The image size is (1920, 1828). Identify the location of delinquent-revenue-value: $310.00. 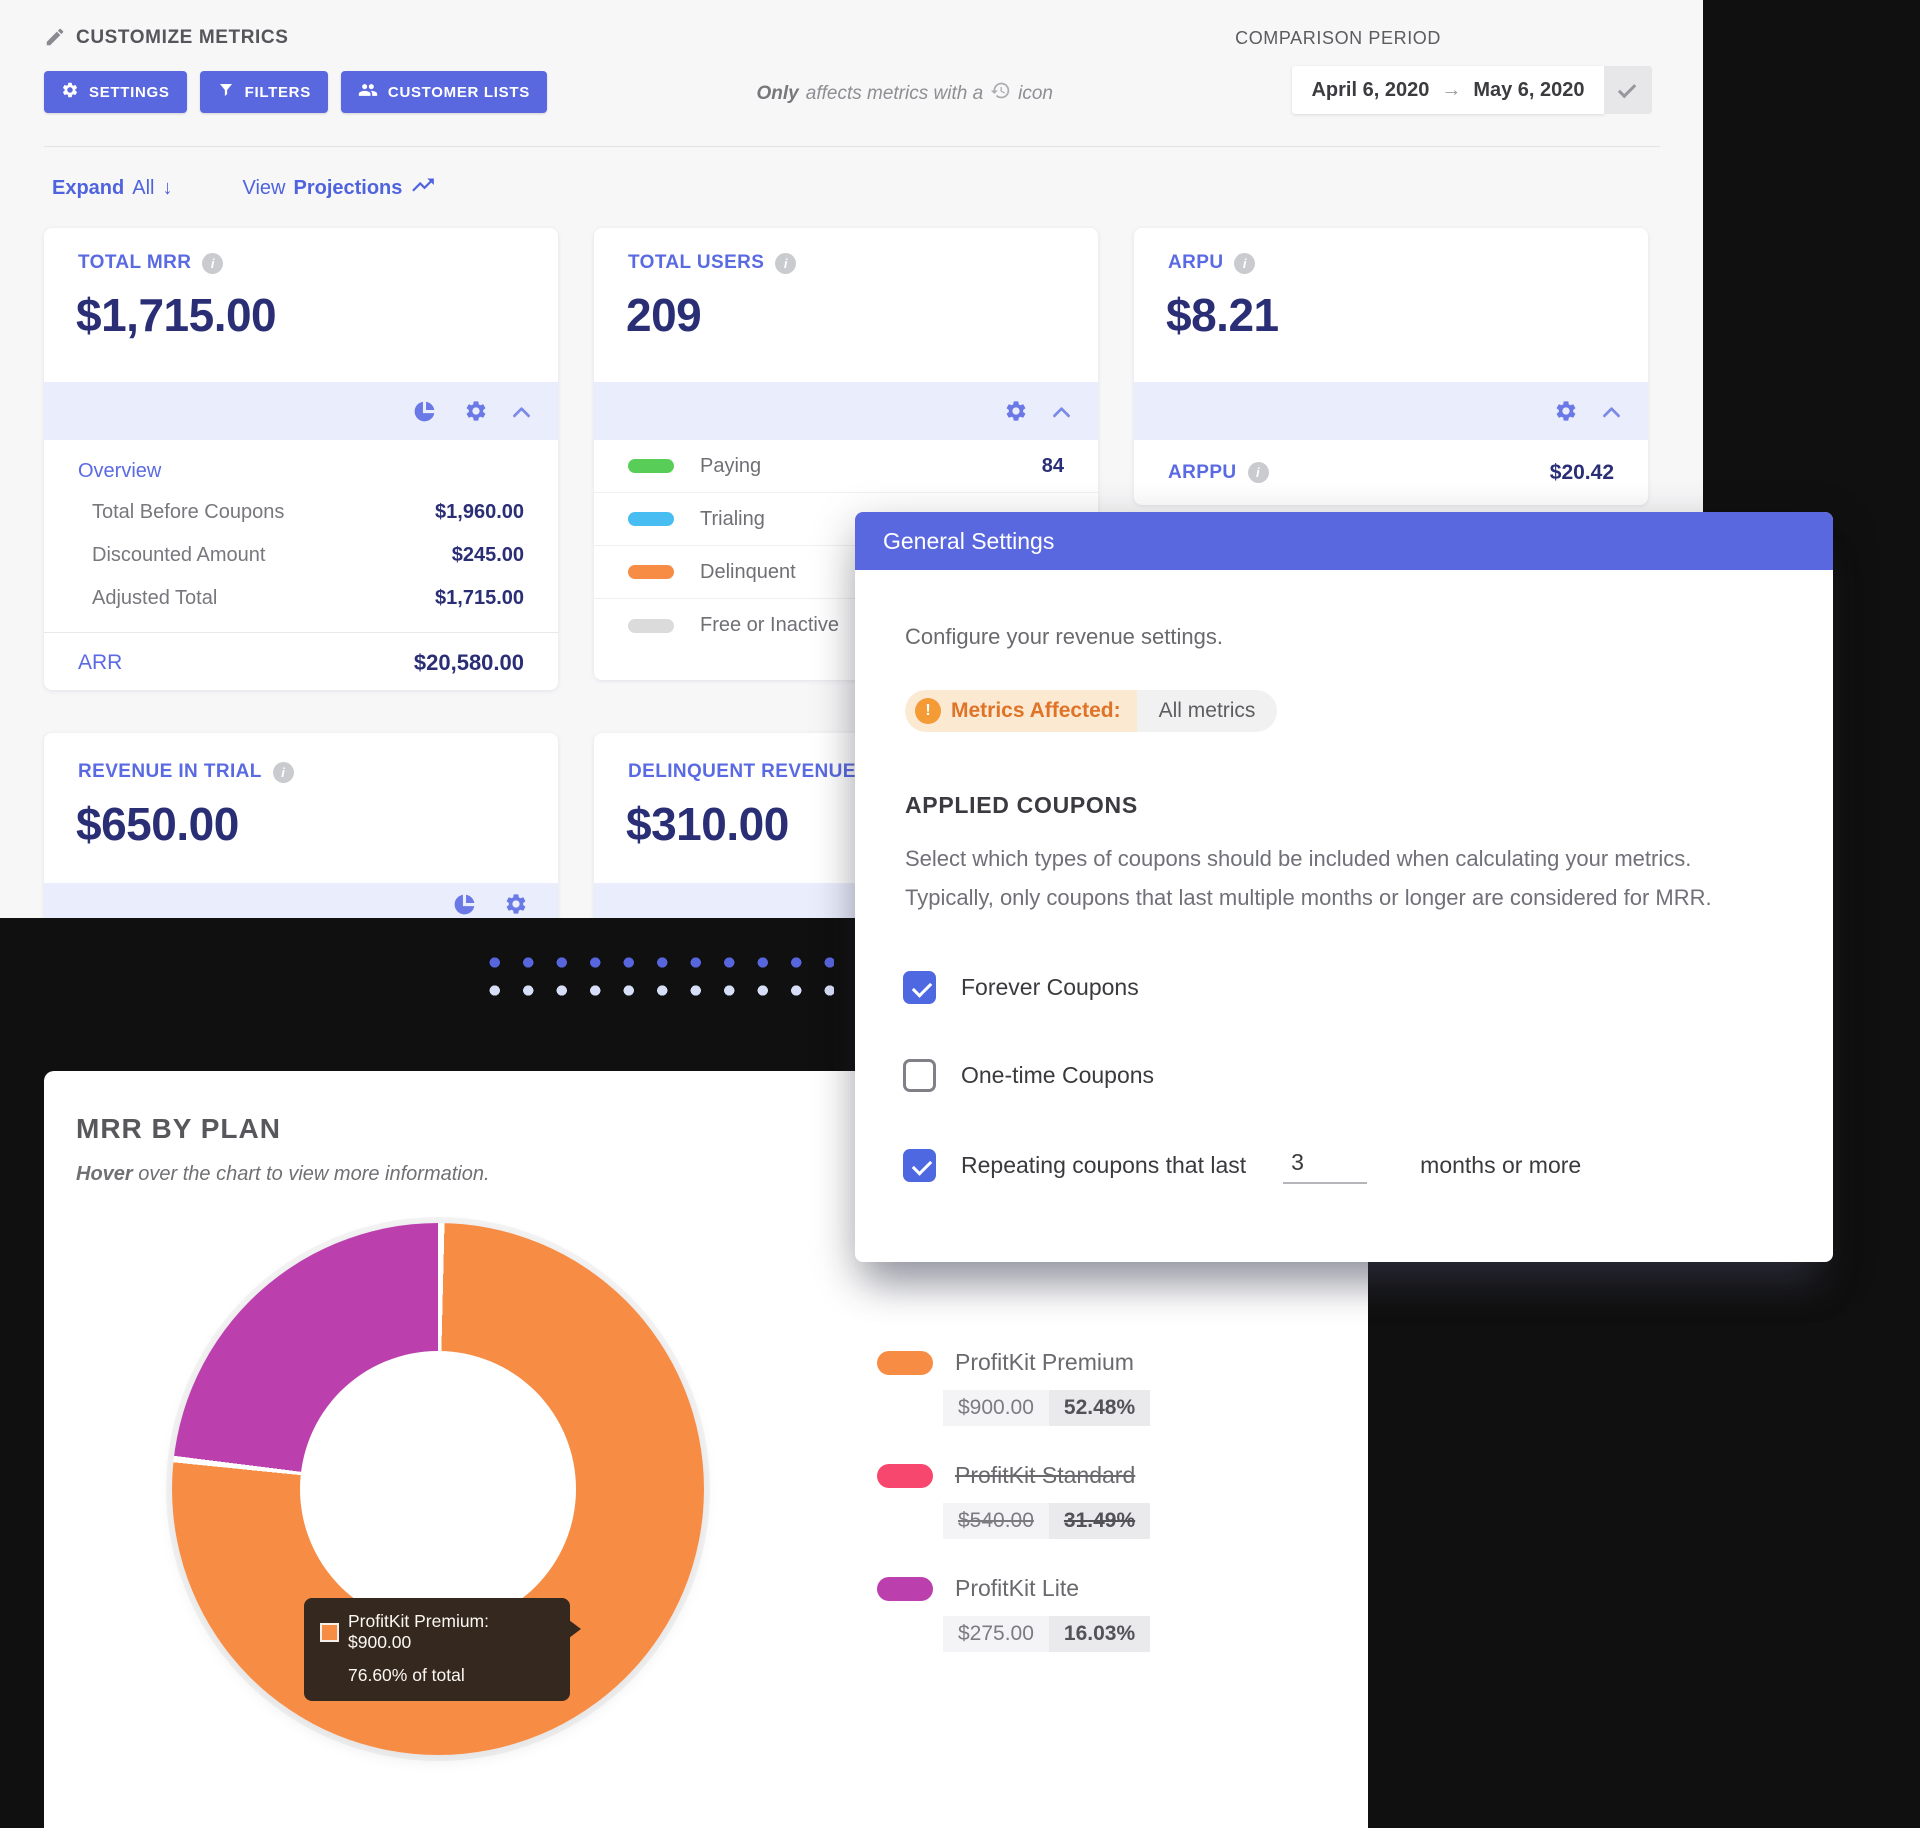
(707, 824).